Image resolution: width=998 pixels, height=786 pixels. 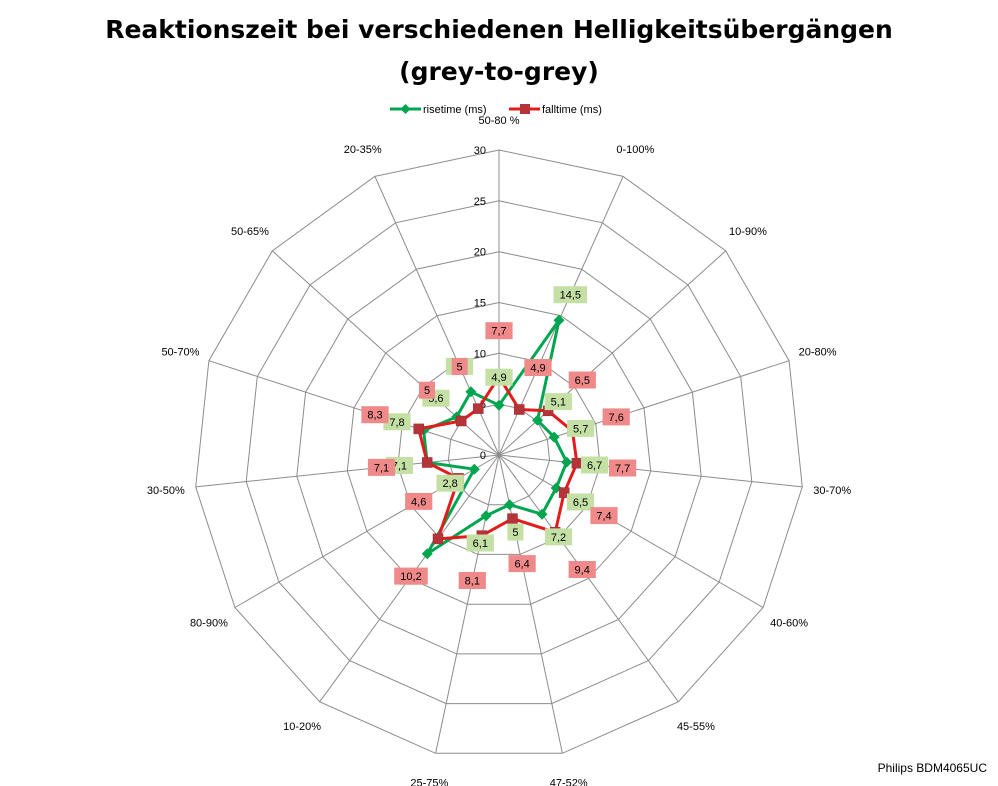 I want to click on radial-tick-label: 20, so click(x=480, y=253).